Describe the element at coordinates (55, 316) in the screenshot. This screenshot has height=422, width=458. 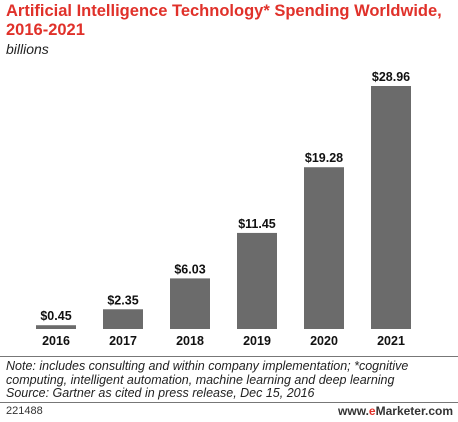
I see `bar-value-label: $0.45` at that location.